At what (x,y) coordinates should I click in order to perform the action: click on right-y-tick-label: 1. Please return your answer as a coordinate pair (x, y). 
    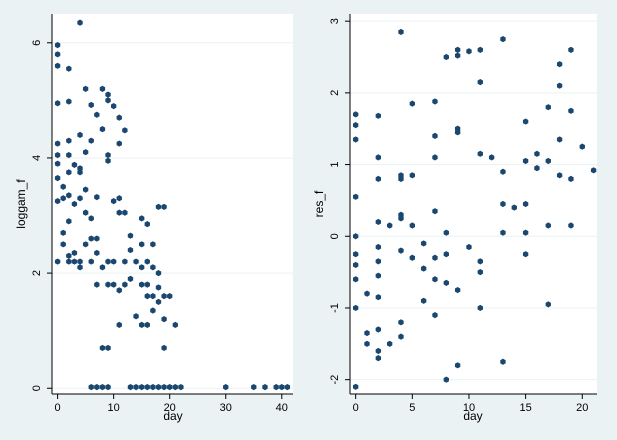
    Looking at the image, I should click on (335, 165).